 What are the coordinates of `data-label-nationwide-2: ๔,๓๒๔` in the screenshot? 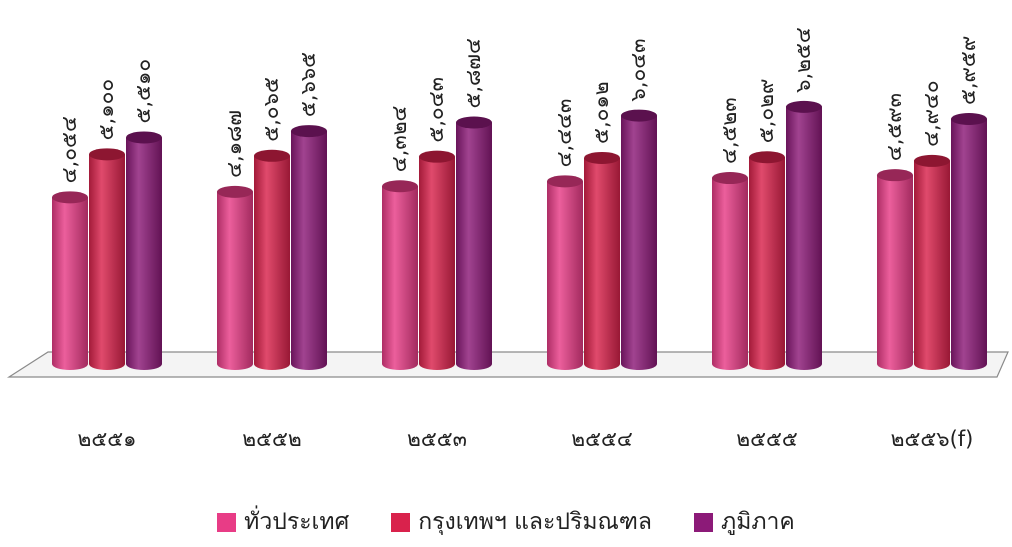 It's located at (399, 139).